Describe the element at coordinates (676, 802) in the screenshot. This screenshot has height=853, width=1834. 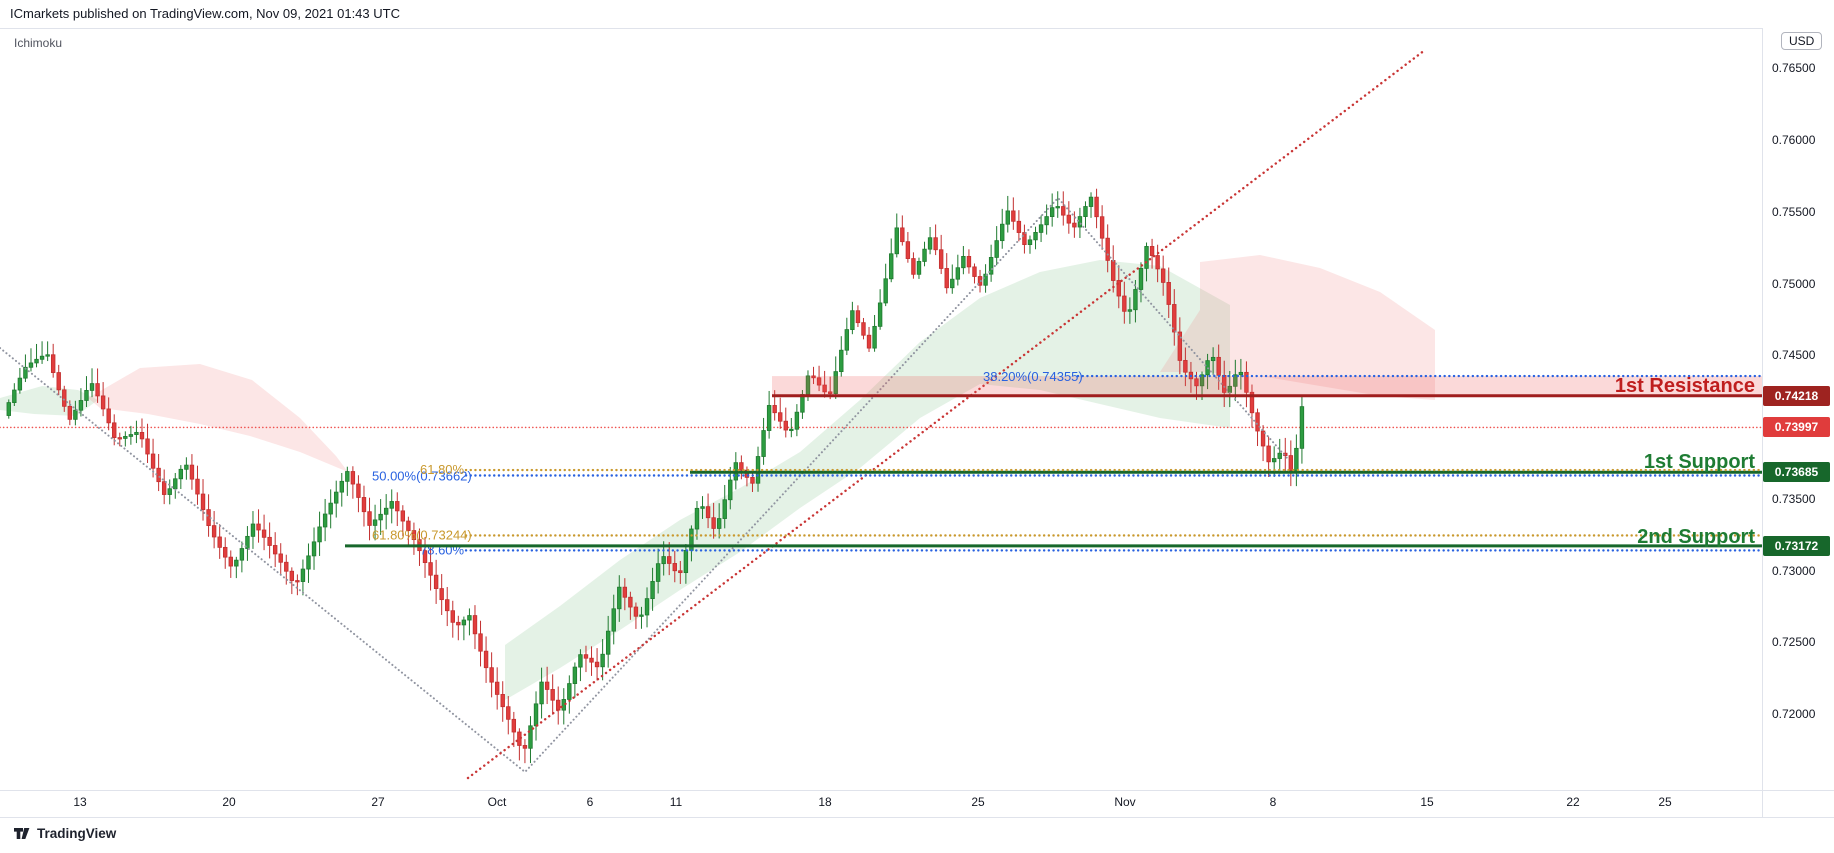
I see `x-axis-tick: 11` at that location.